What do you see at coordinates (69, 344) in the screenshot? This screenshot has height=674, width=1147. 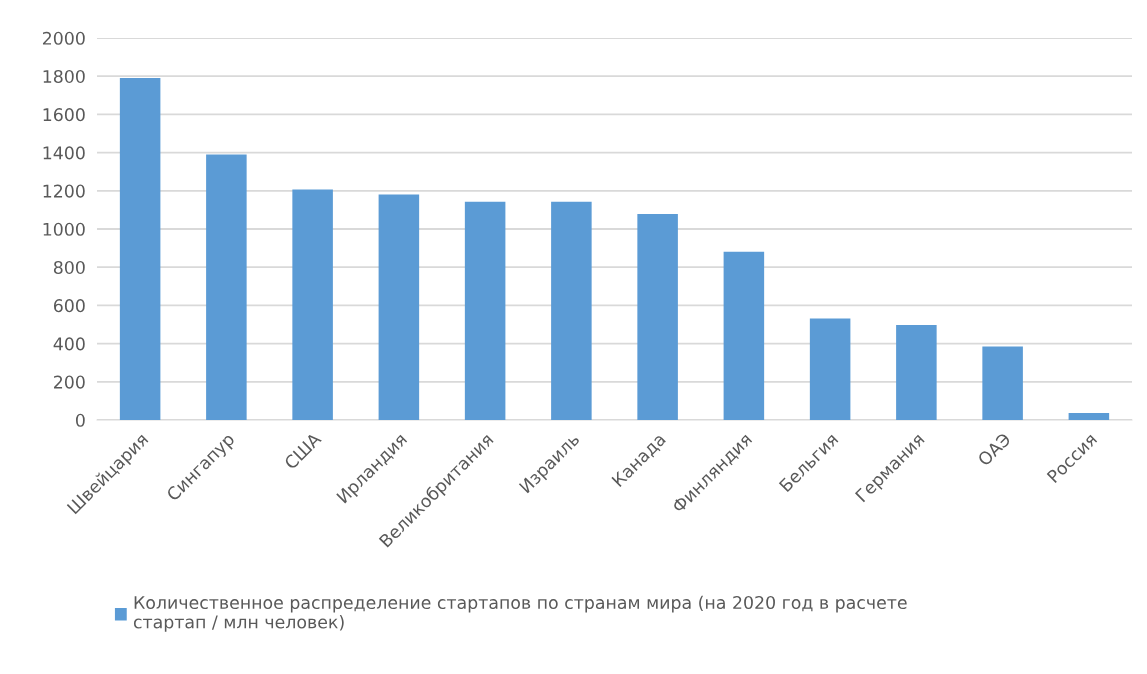 I see `y-tick-label: 400` at bounding box center [69, 344].